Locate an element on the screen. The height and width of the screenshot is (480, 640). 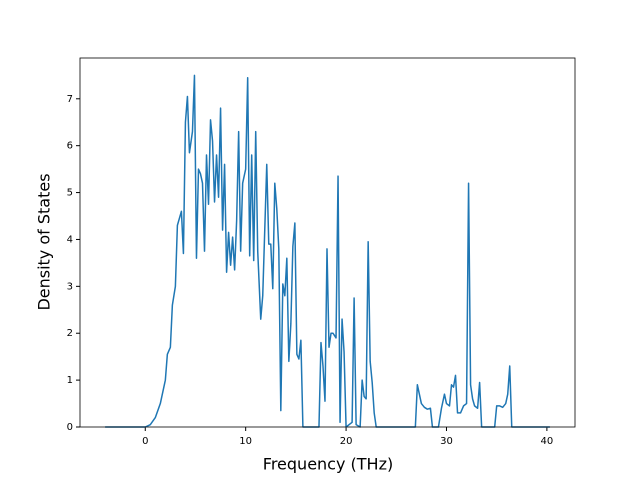
x-tick-label: 40 is located at coordinates (547, 441).